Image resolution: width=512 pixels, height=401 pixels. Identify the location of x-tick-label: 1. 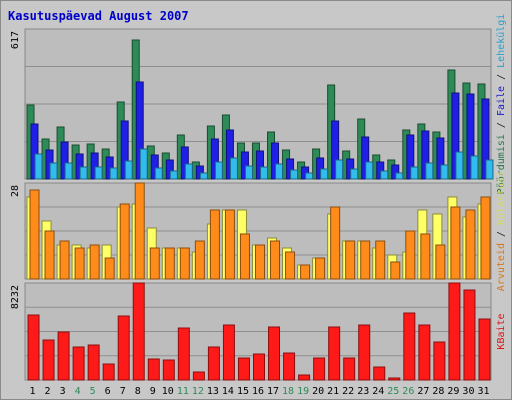
(33, 391).